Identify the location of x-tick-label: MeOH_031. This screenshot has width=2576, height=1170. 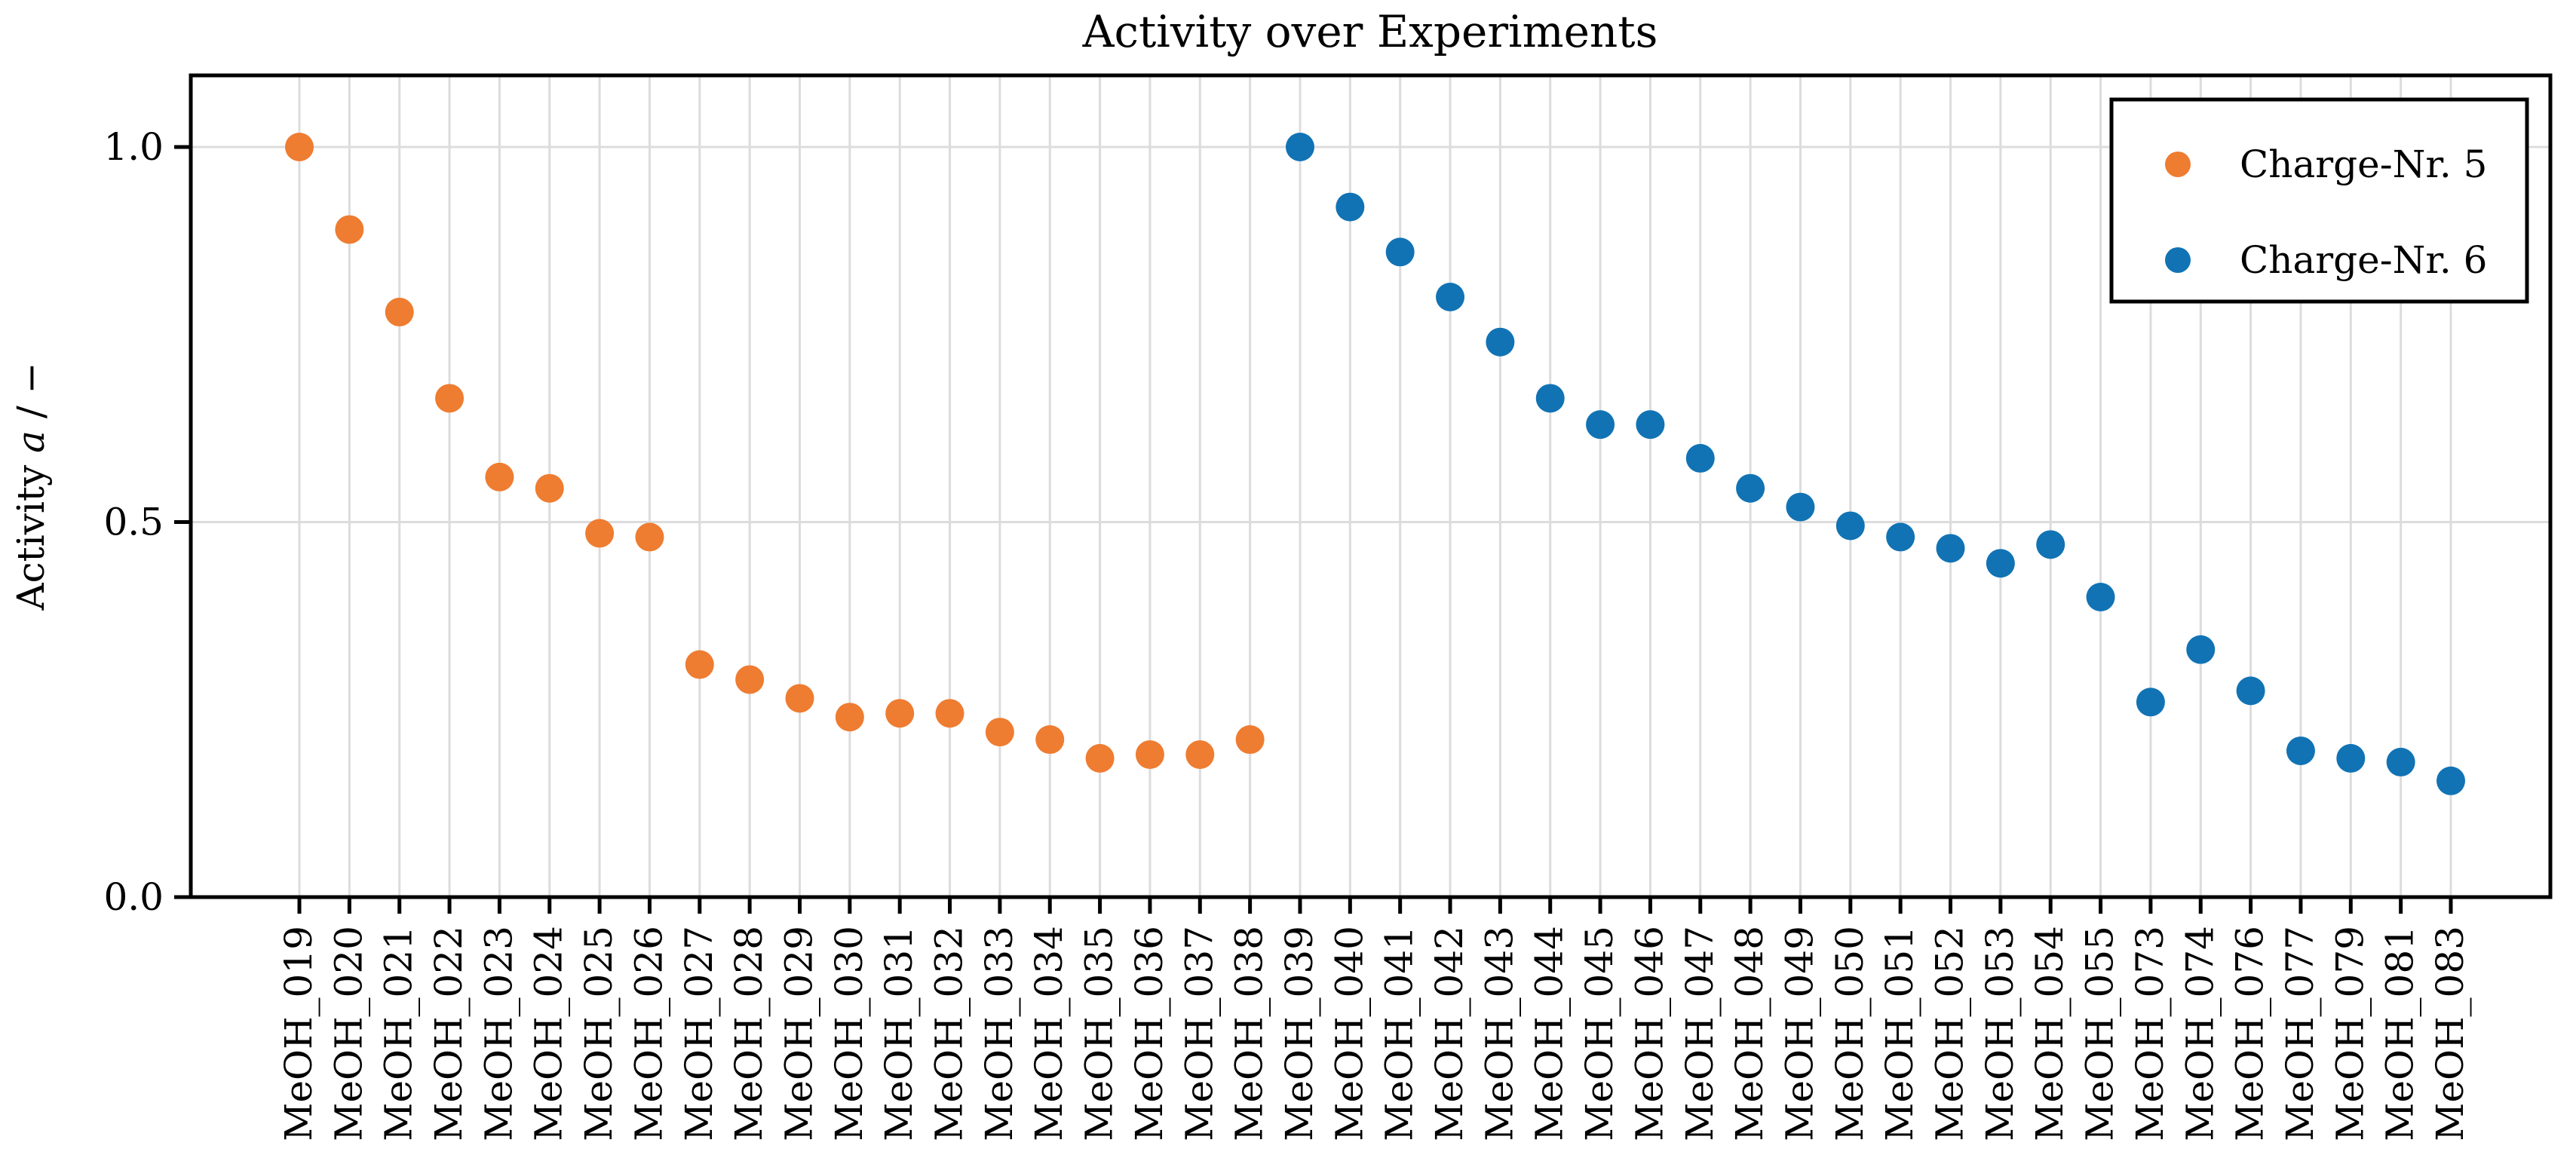
(899, 1033).